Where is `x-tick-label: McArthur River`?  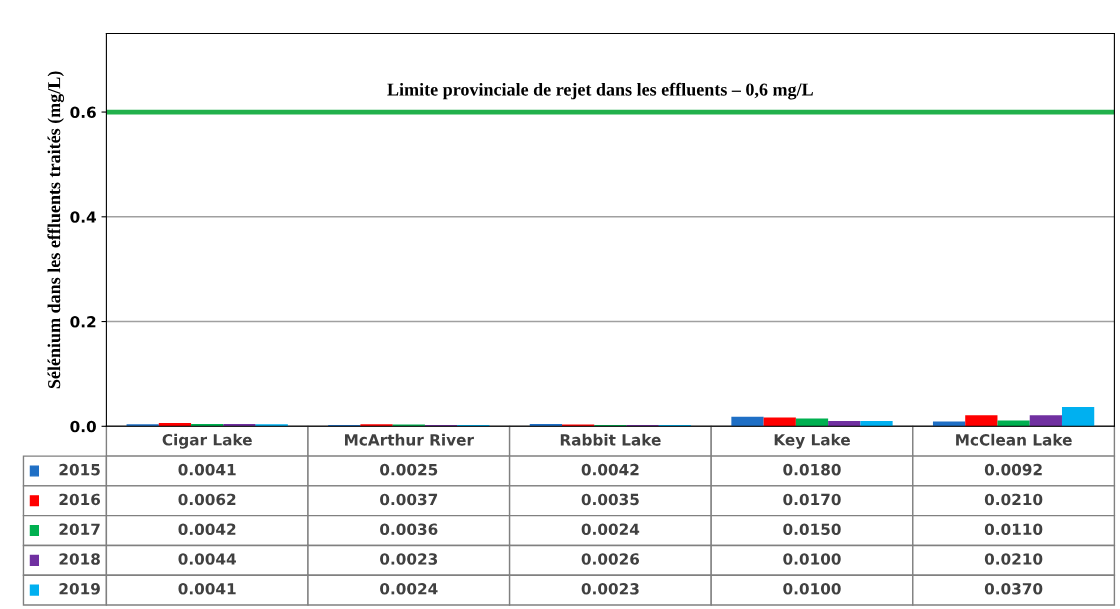
x-tick-label: McArthur River is located at coordinates (409, 439).